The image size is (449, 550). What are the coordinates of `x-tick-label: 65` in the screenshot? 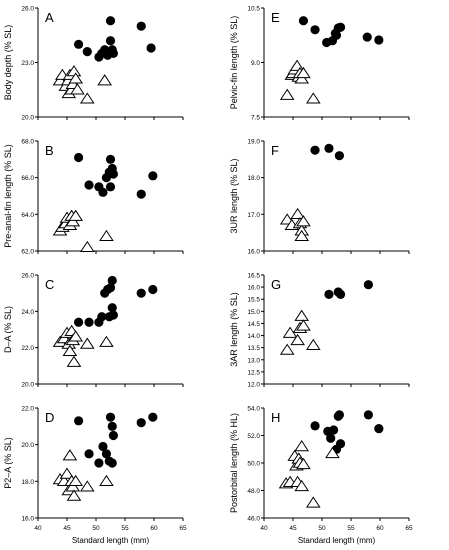 It's located at (183, 528).